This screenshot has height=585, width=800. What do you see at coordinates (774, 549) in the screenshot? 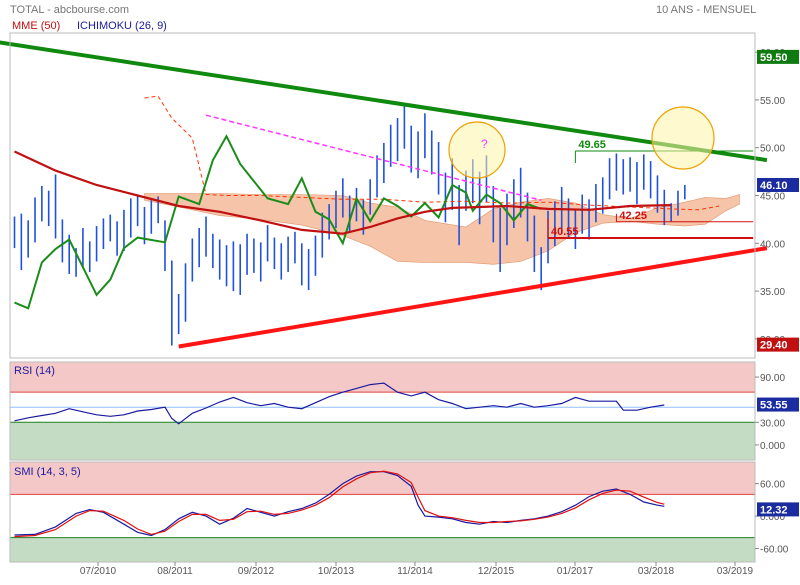
I see `y-tick-label: -60.00` at bounding box center [774, 549].